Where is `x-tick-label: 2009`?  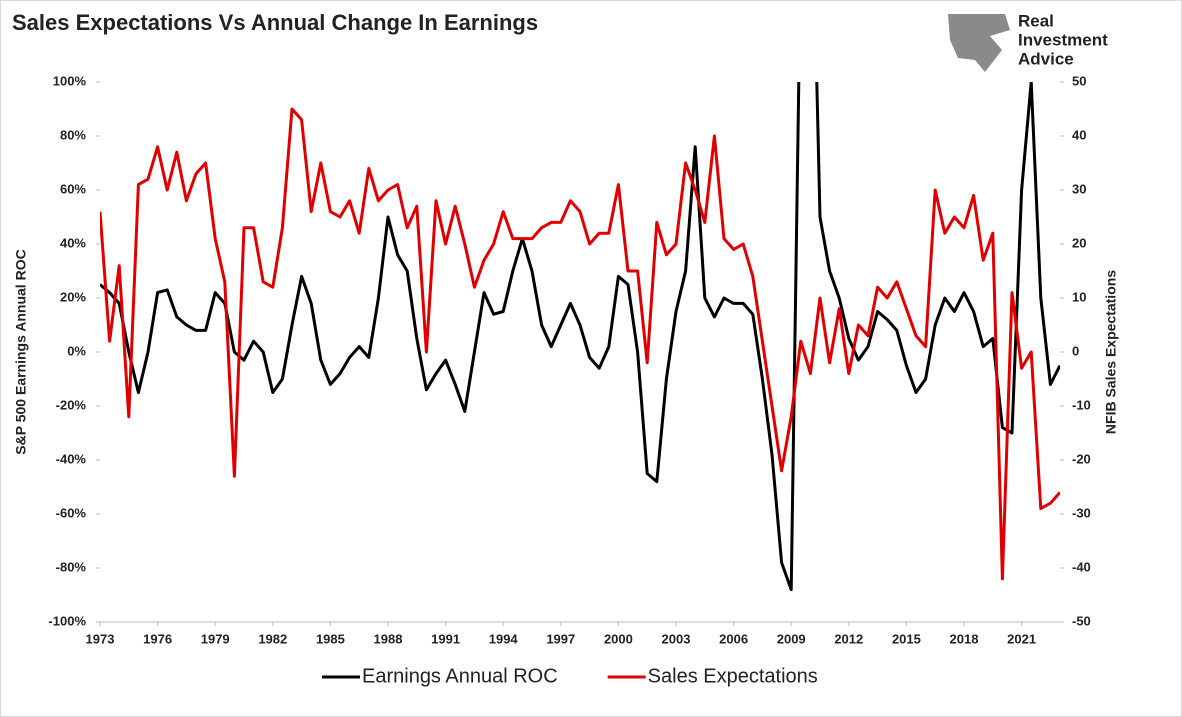 x-tick-label: 2009 is located at coordinates (791, 638).